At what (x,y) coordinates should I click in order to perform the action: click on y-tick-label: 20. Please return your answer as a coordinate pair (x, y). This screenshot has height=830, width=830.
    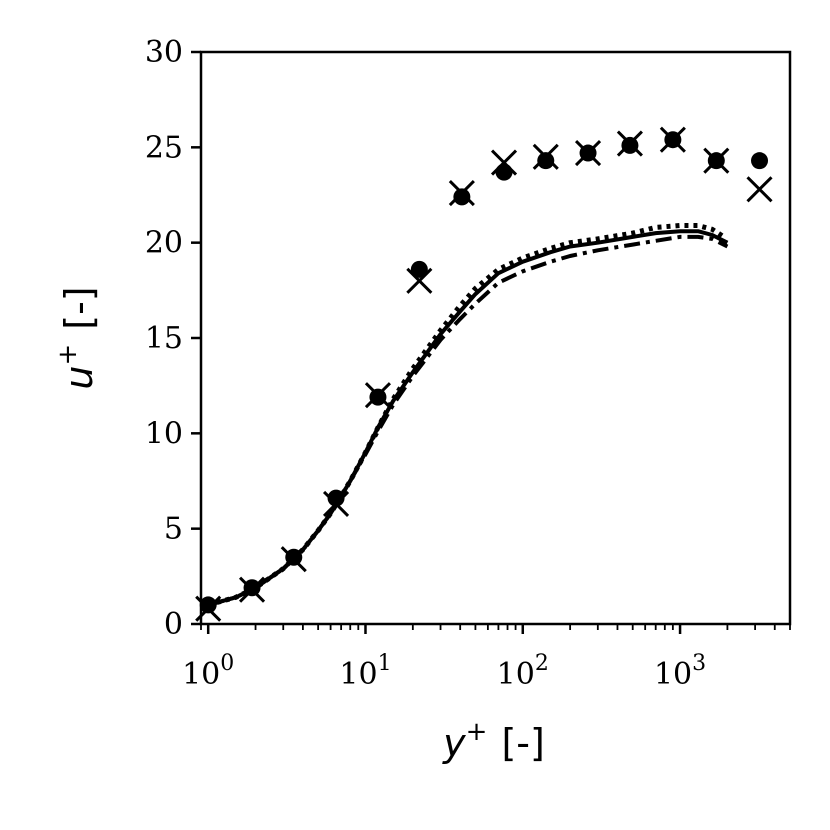
    Looking at the image, I should click on (164, 243).